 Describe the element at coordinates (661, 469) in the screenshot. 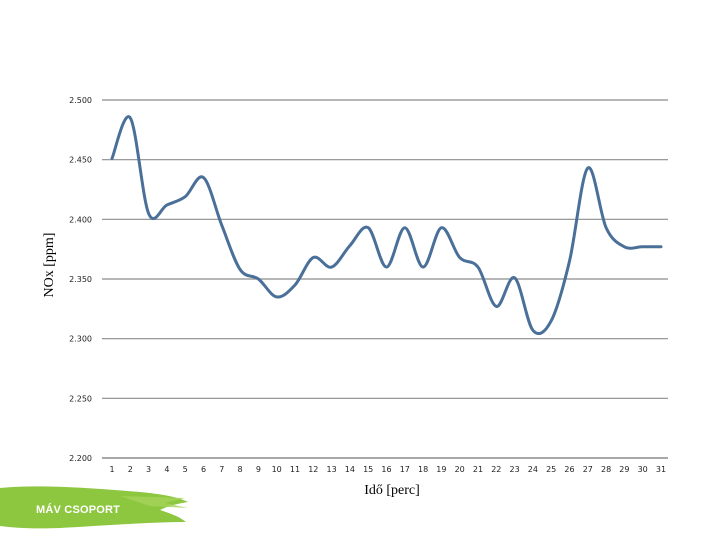

I see `x-tick-label: 31` at that location.